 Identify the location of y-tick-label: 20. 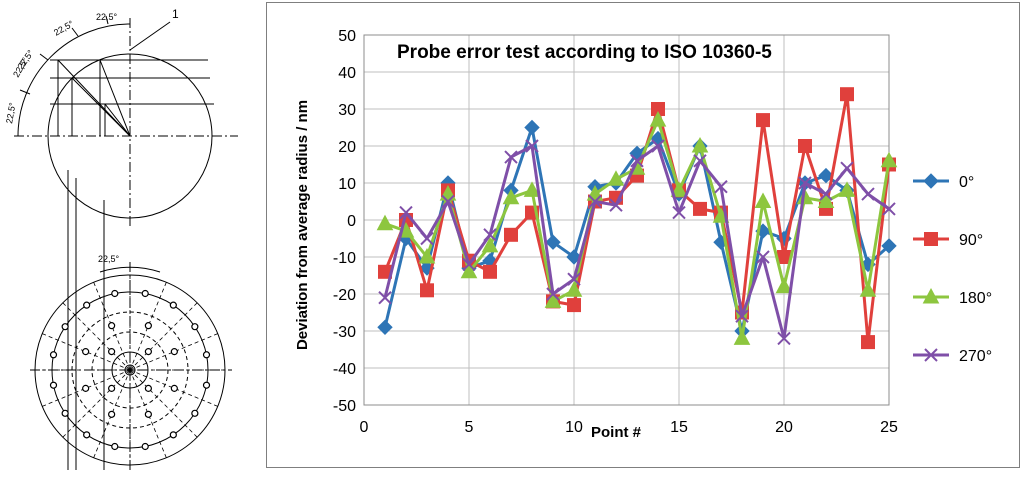
(347, 147).